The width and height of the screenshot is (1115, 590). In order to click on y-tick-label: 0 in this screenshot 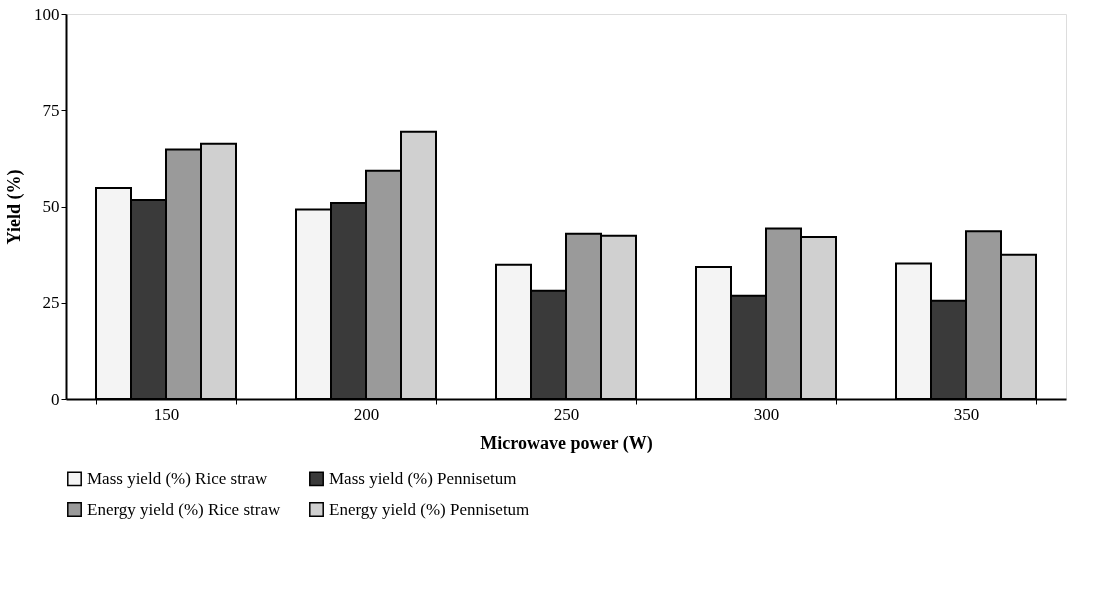, I will do `click(55, 399)`.